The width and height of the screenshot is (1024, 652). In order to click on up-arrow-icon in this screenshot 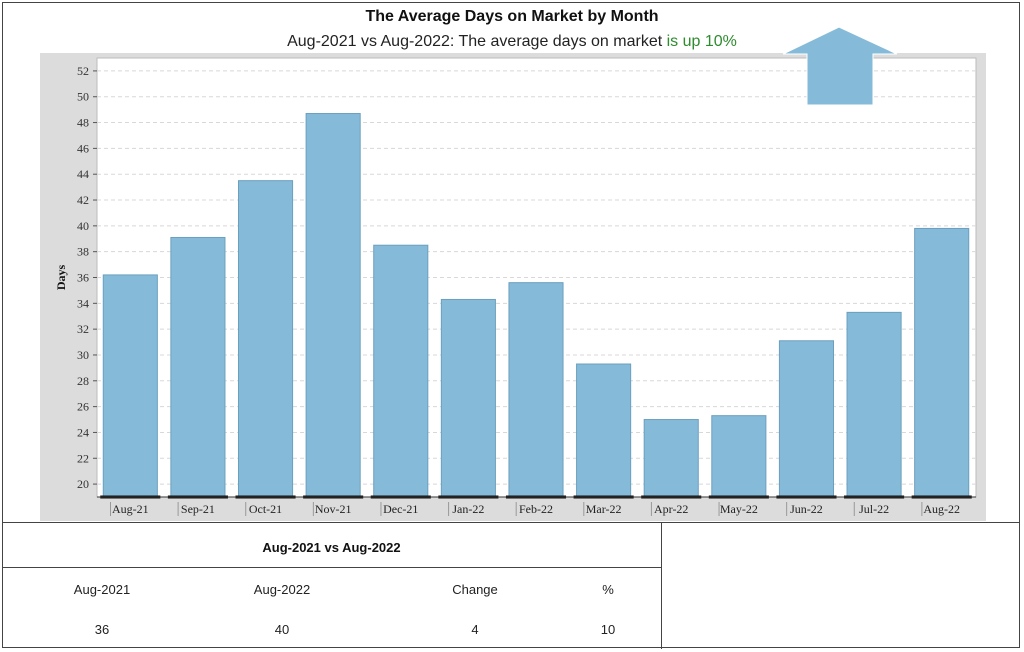, I will do `click(840, 66)`.